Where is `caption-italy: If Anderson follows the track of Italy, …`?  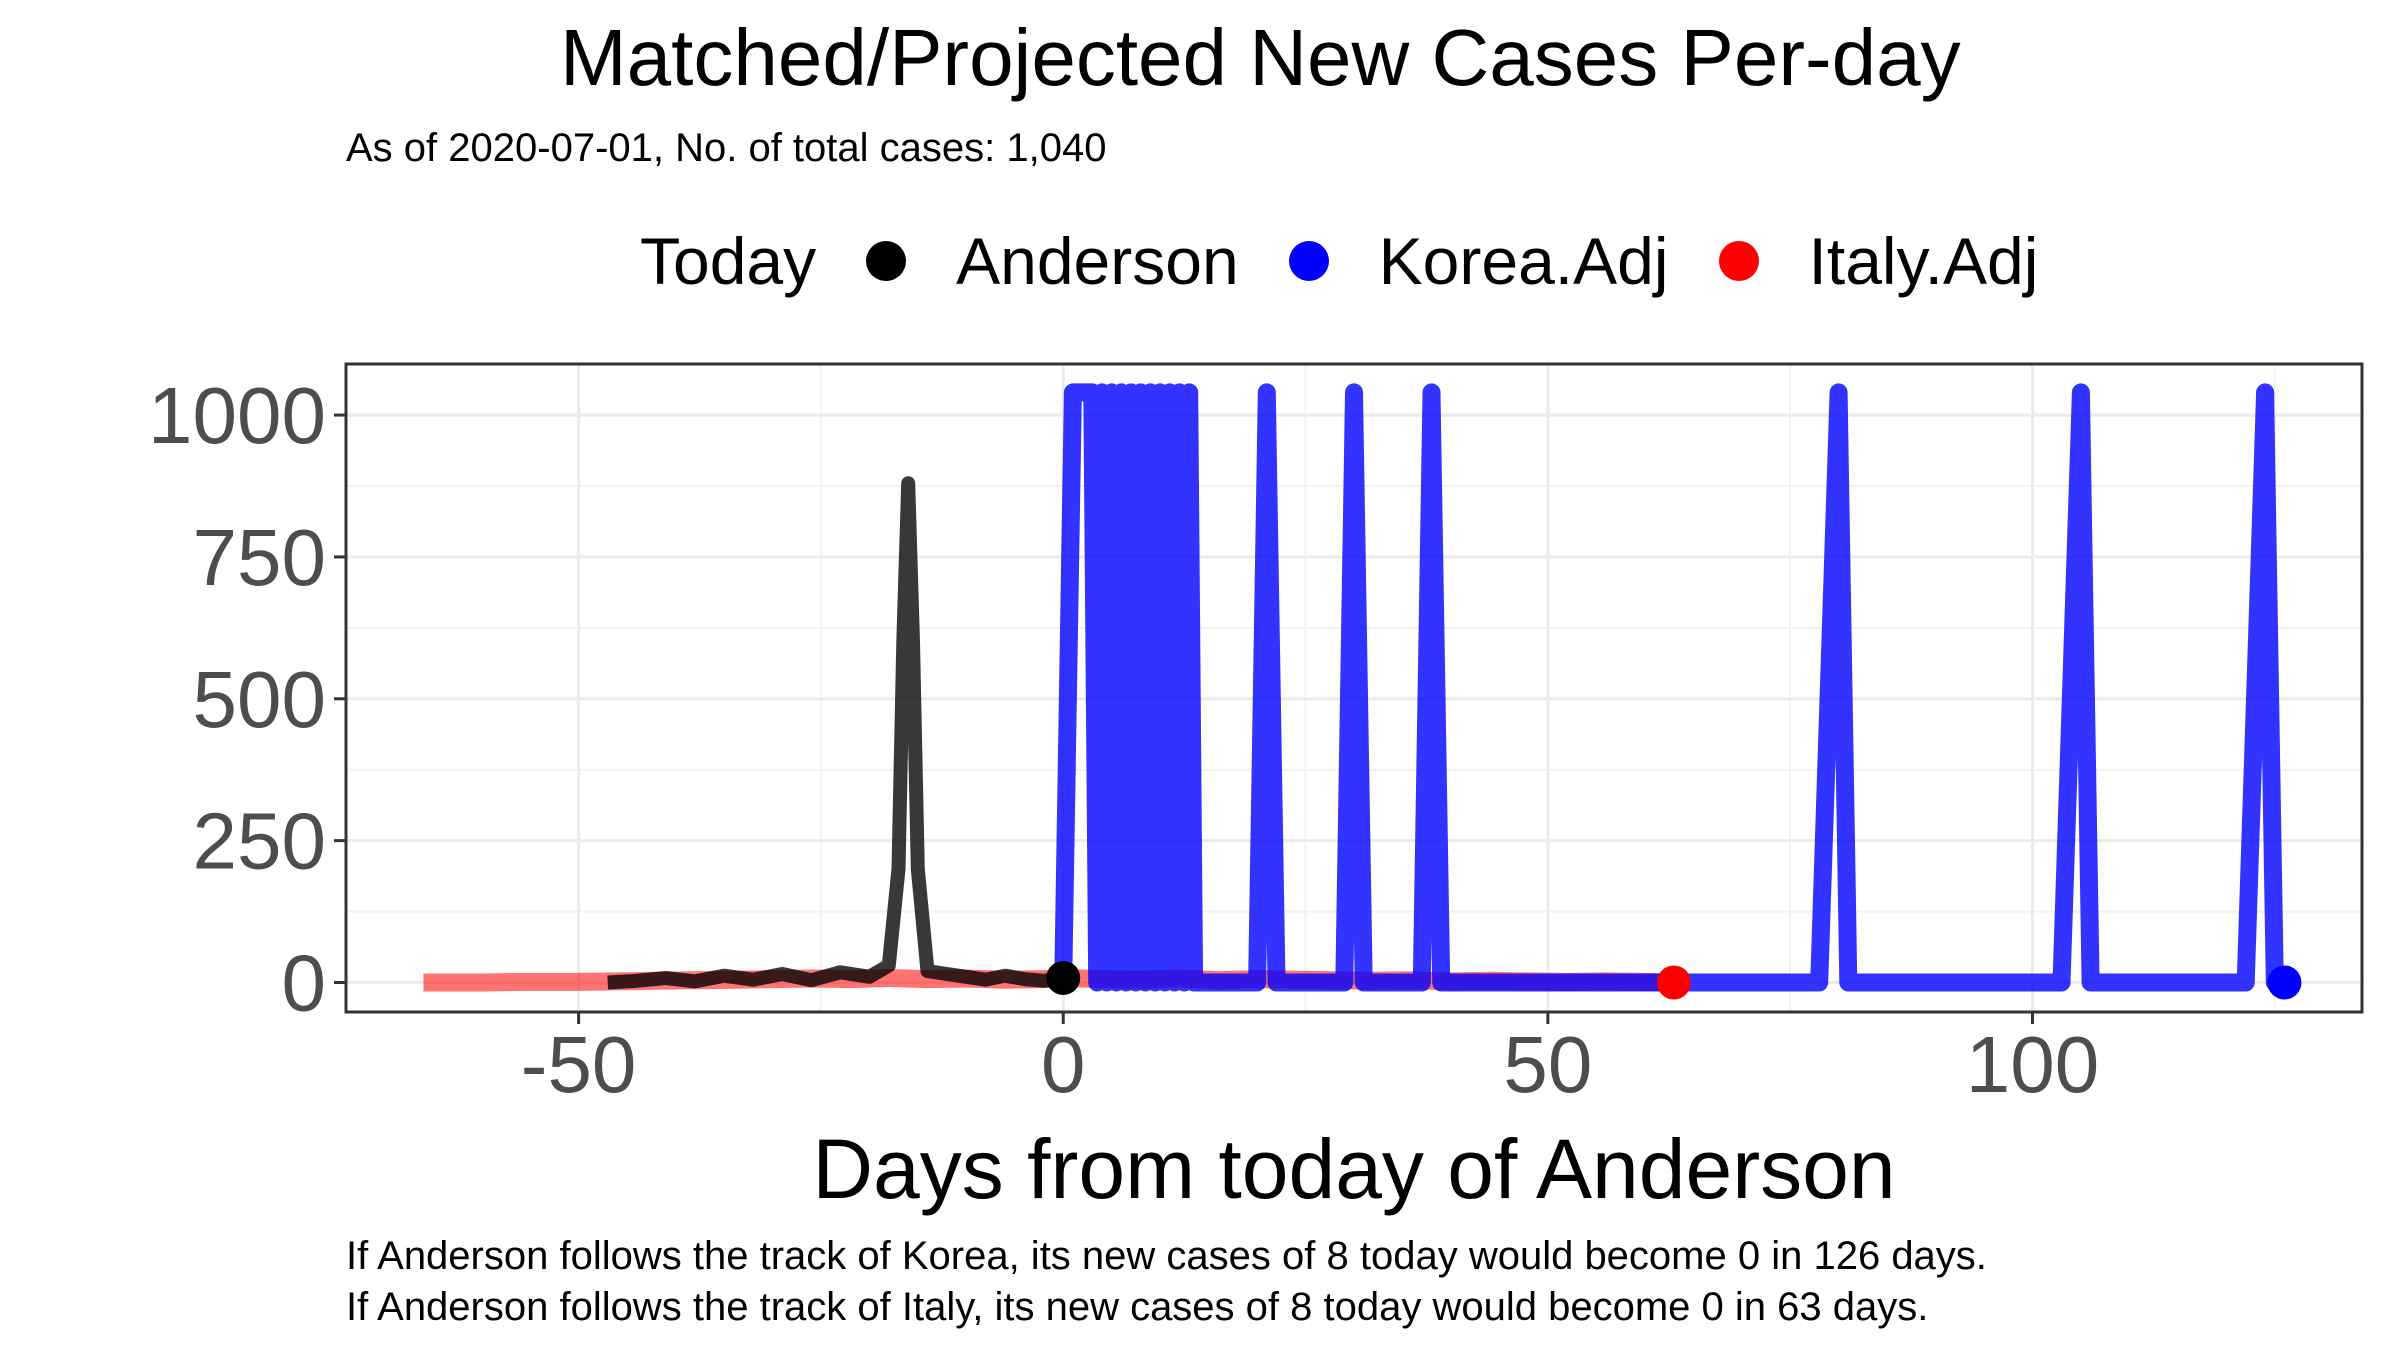 caption-italy: If Anderson follows the track of Italy, … is located at coordinates (1137, 1307).